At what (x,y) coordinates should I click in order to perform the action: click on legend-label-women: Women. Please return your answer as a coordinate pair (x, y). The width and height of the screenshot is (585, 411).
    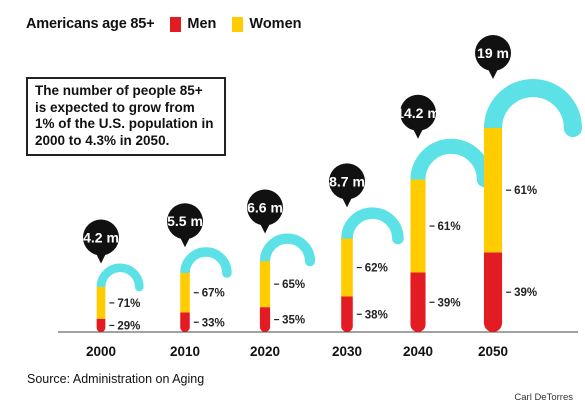
    Looking at the image, I should click on (275, 24).